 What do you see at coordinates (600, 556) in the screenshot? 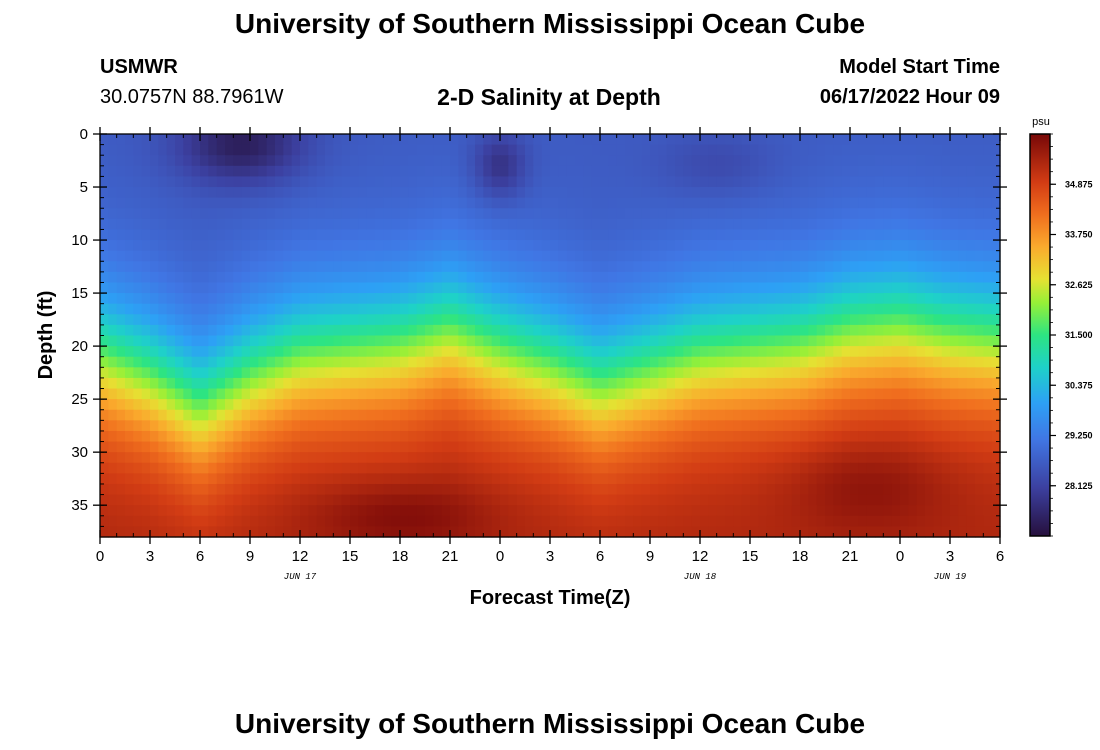
I see `x-tick-label: 6` at bounding box center [600, 556].